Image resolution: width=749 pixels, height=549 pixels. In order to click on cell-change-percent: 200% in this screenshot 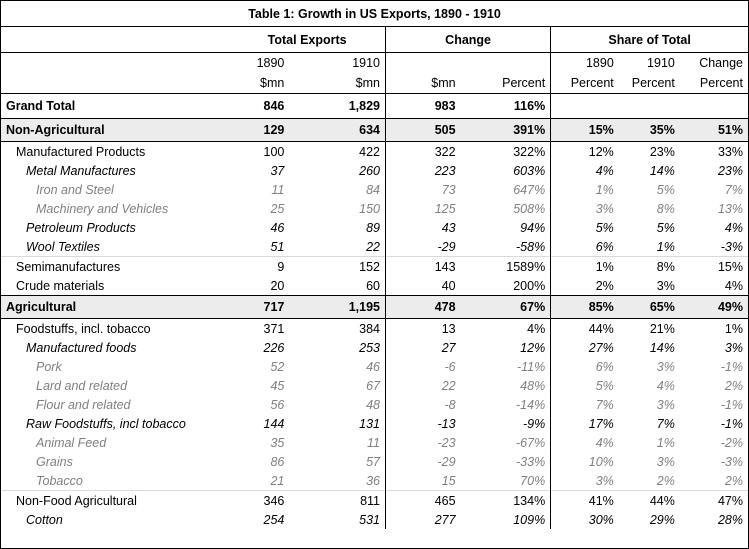, I will do `click(529, 285)`.